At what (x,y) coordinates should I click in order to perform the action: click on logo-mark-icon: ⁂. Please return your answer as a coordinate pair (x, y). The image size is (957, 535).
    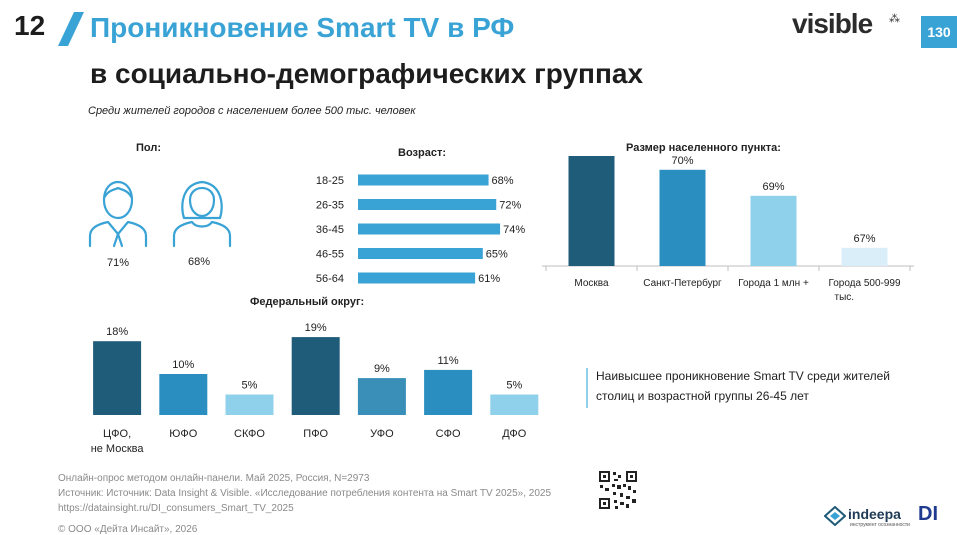
    Looking at the image, I should click on (894, 19).